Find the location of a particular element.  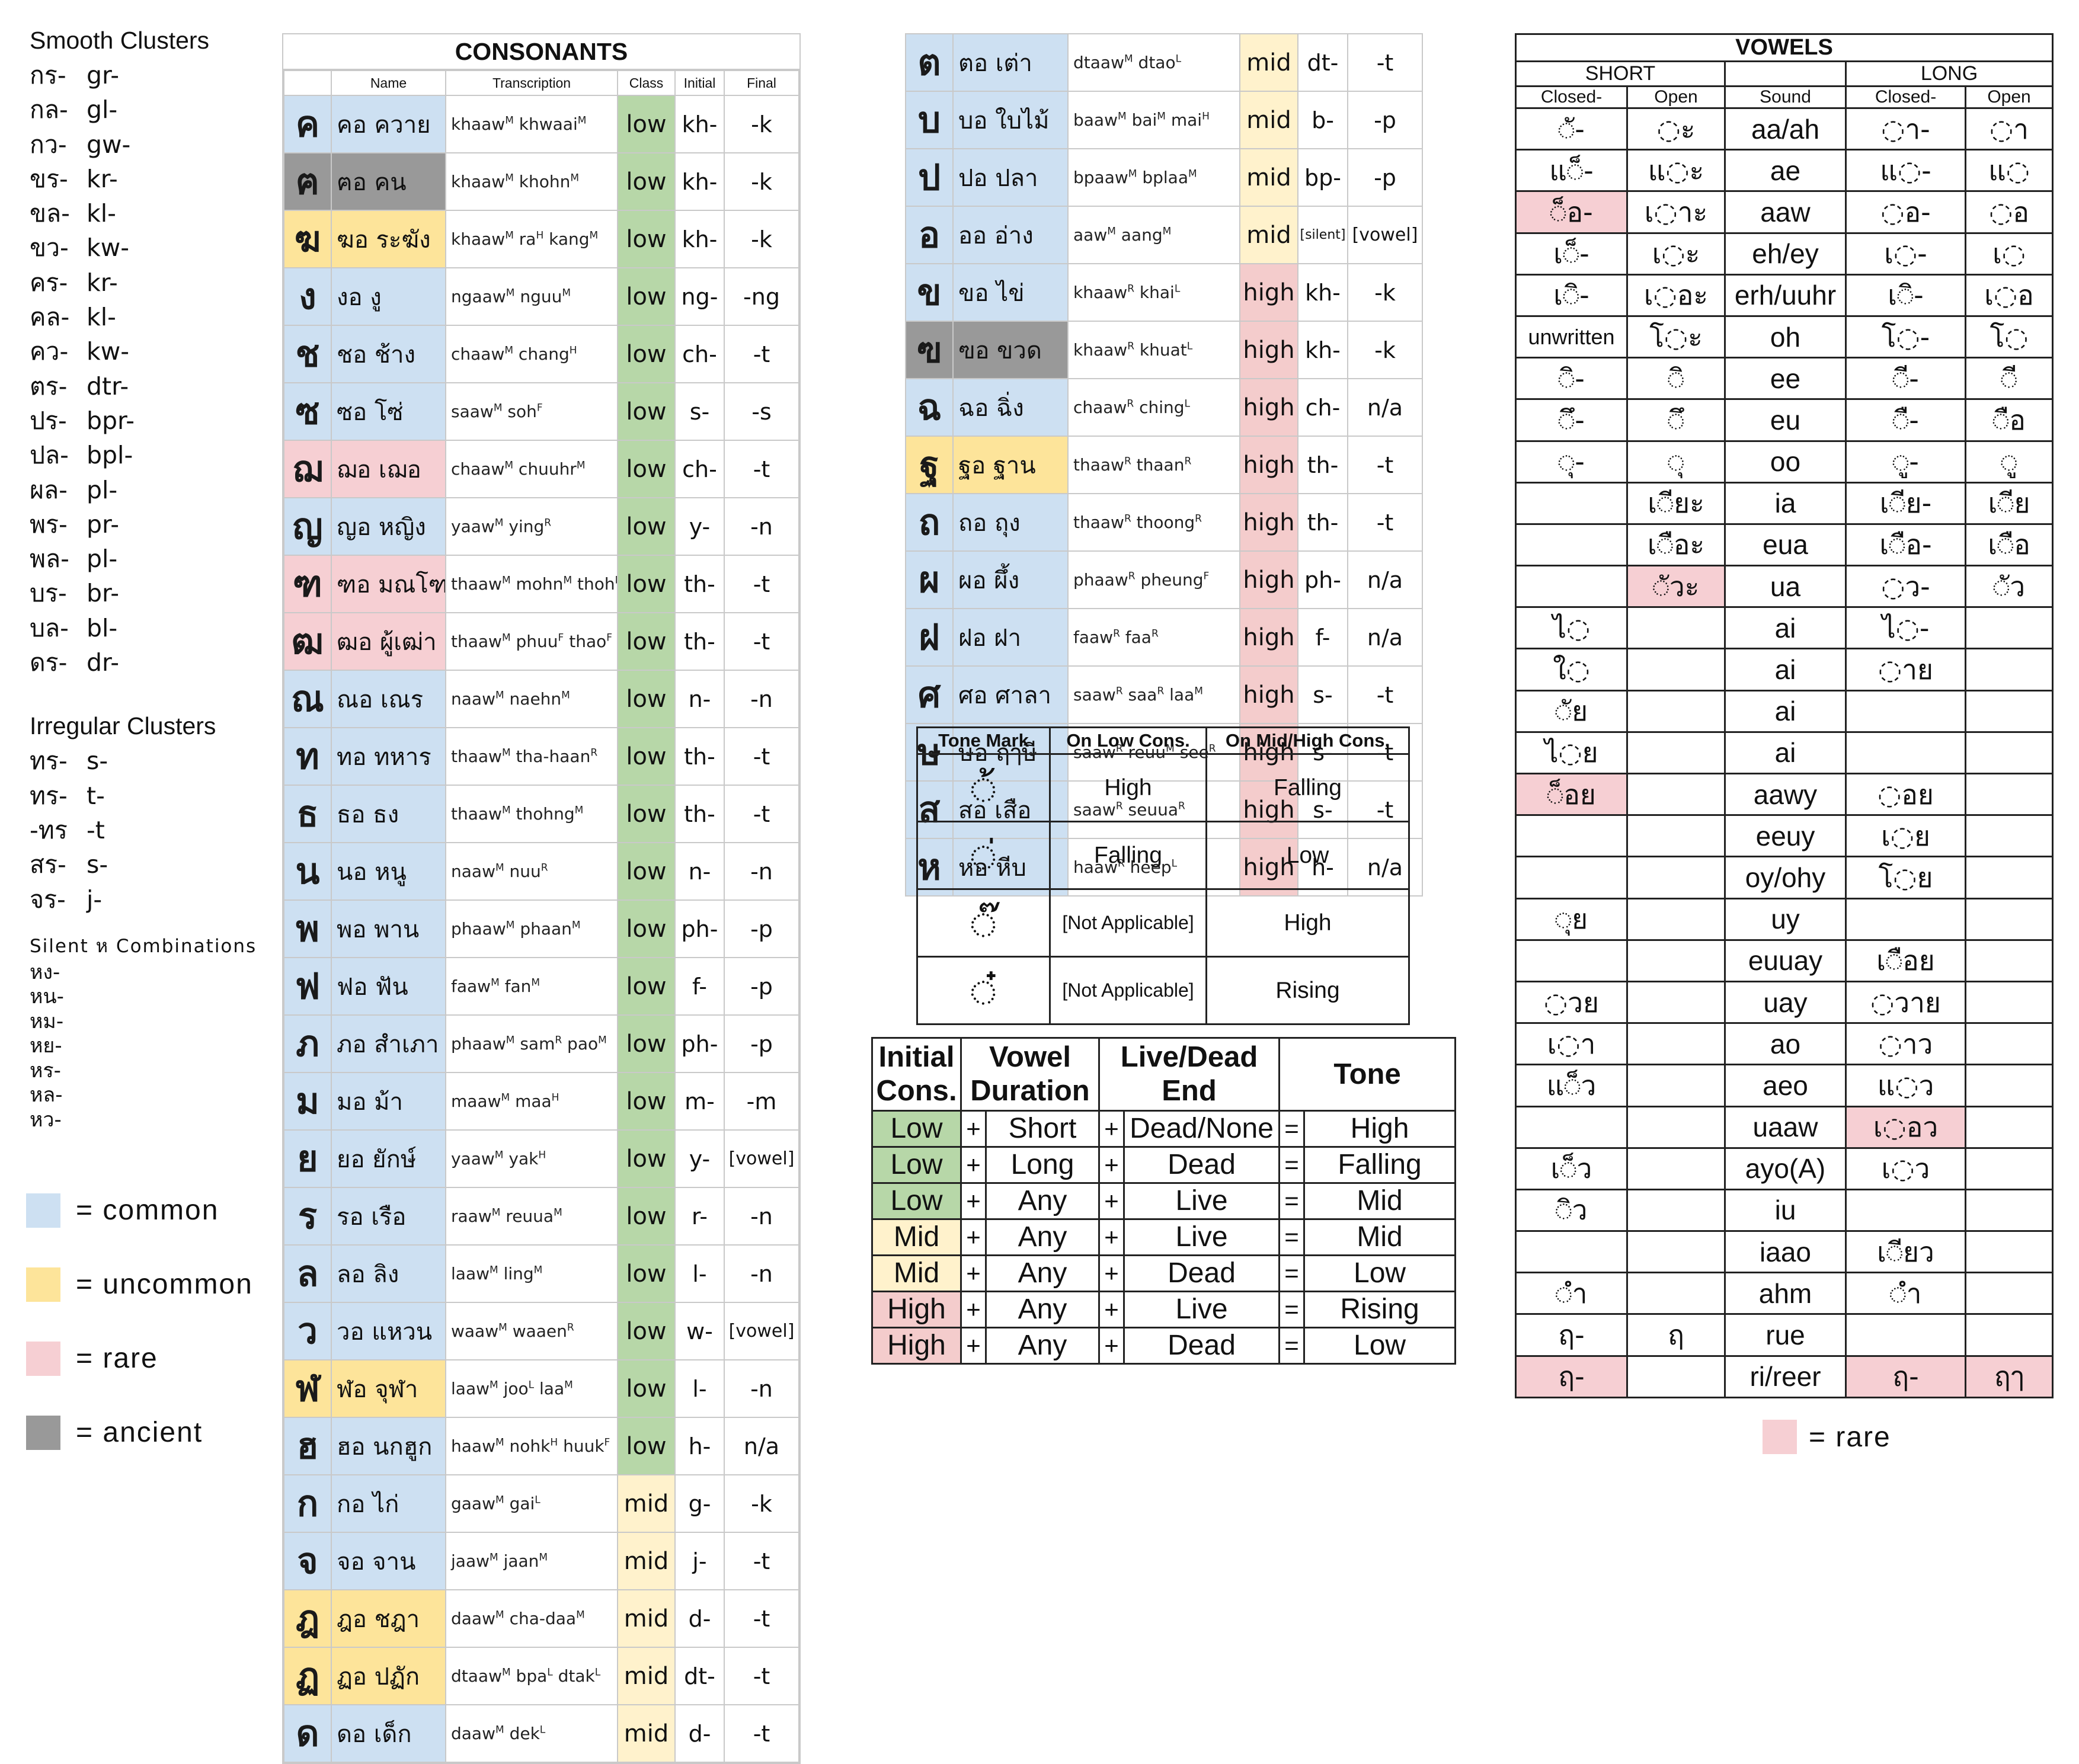

cluster-row: บร-br- is located at coordinates (148, 593).